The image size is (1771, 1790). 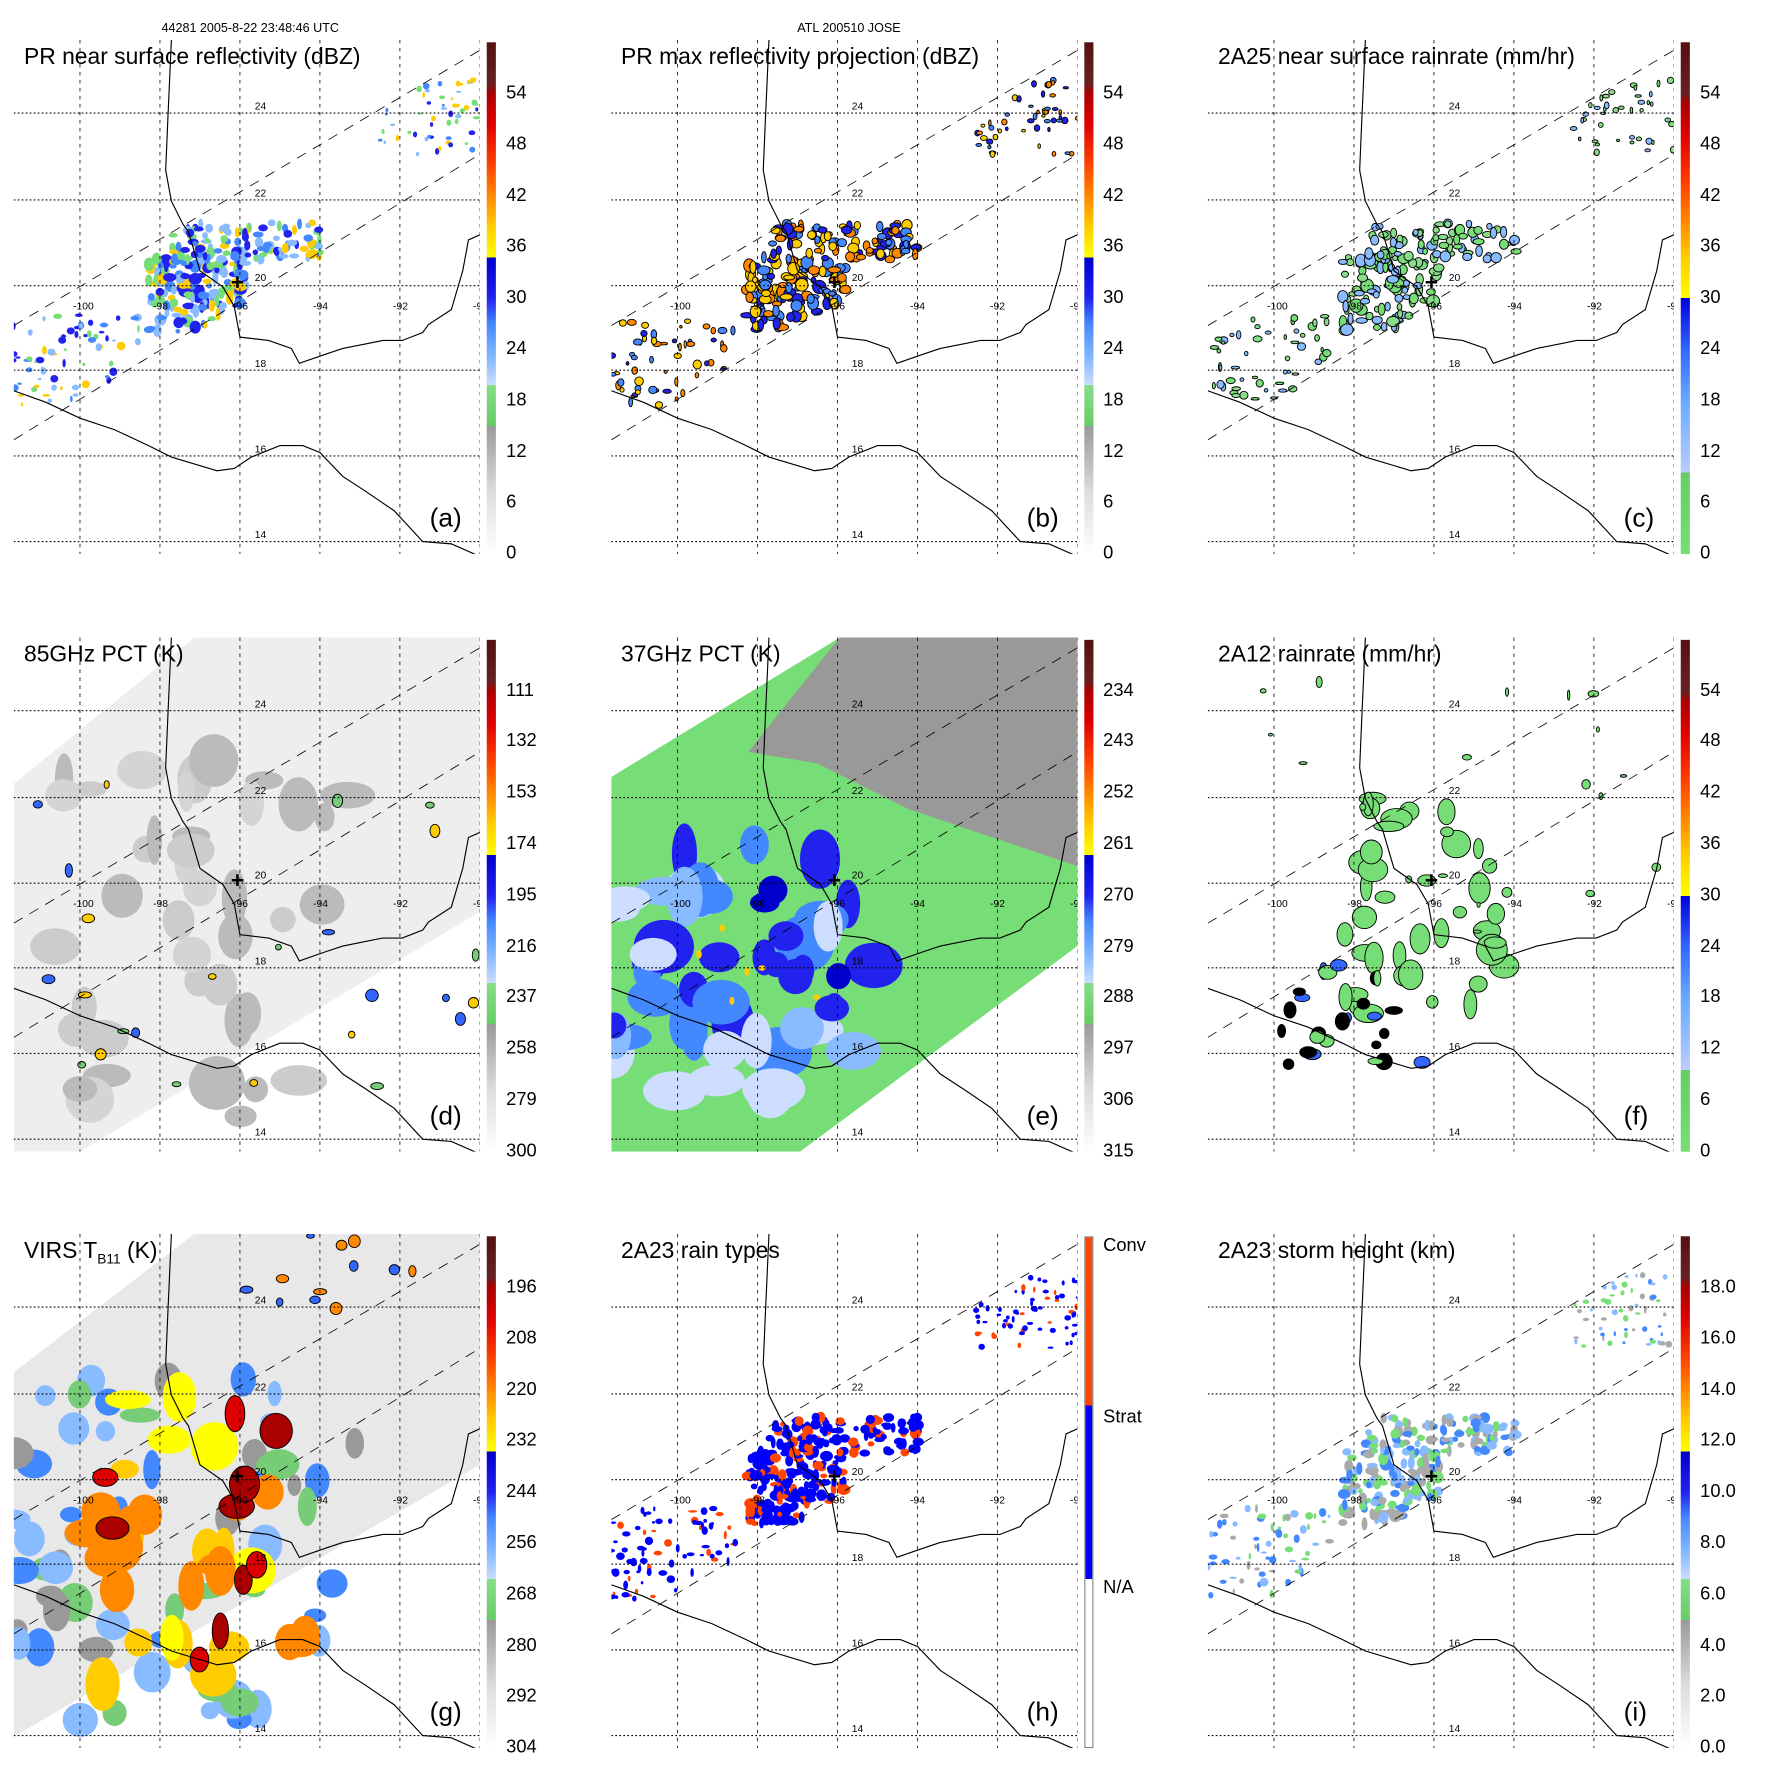 I want to click on panel-title-text: 37GHz PCT (K), so click(x=700, y=654).